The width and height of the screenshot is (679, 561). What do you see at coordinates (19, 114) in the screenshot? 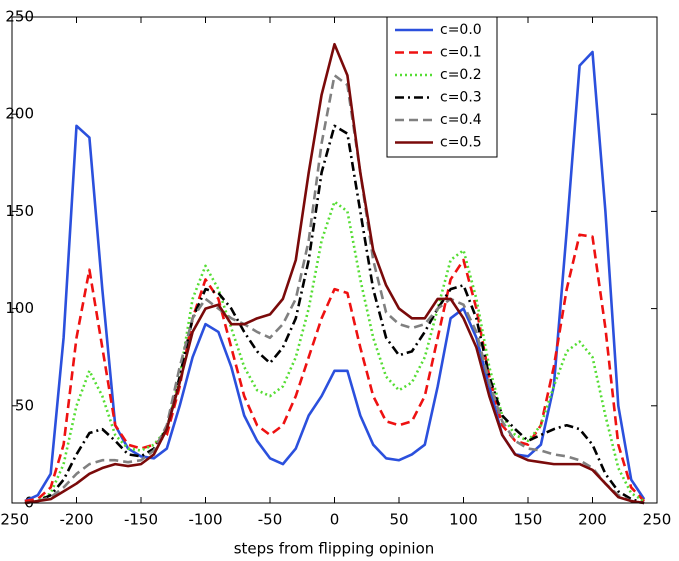
I see `y-tick-label: 200` at bounding box center [19, 114].